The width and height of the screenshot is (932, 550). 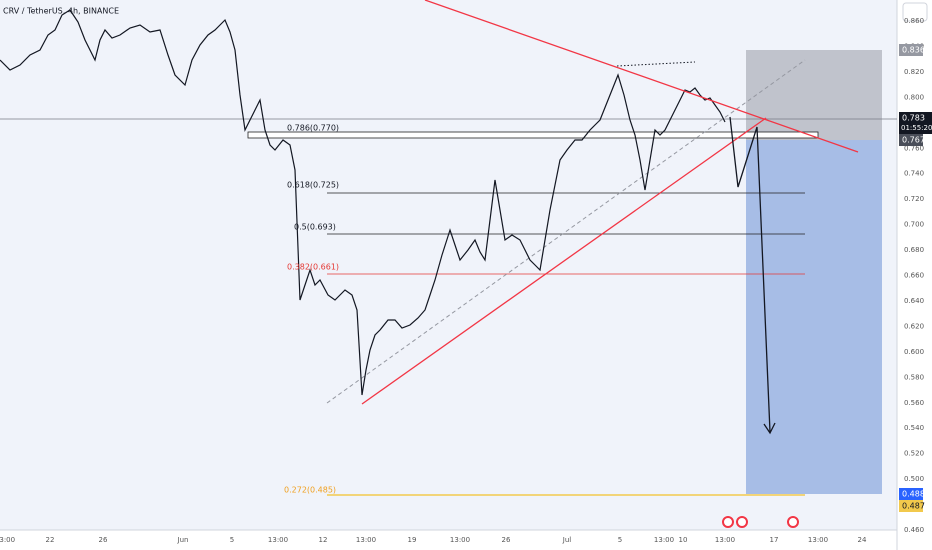 What do you see at coordinates (913, 118) in the screenshot?
I see `price-tag: 0.783` at bounding box center [913, 118].